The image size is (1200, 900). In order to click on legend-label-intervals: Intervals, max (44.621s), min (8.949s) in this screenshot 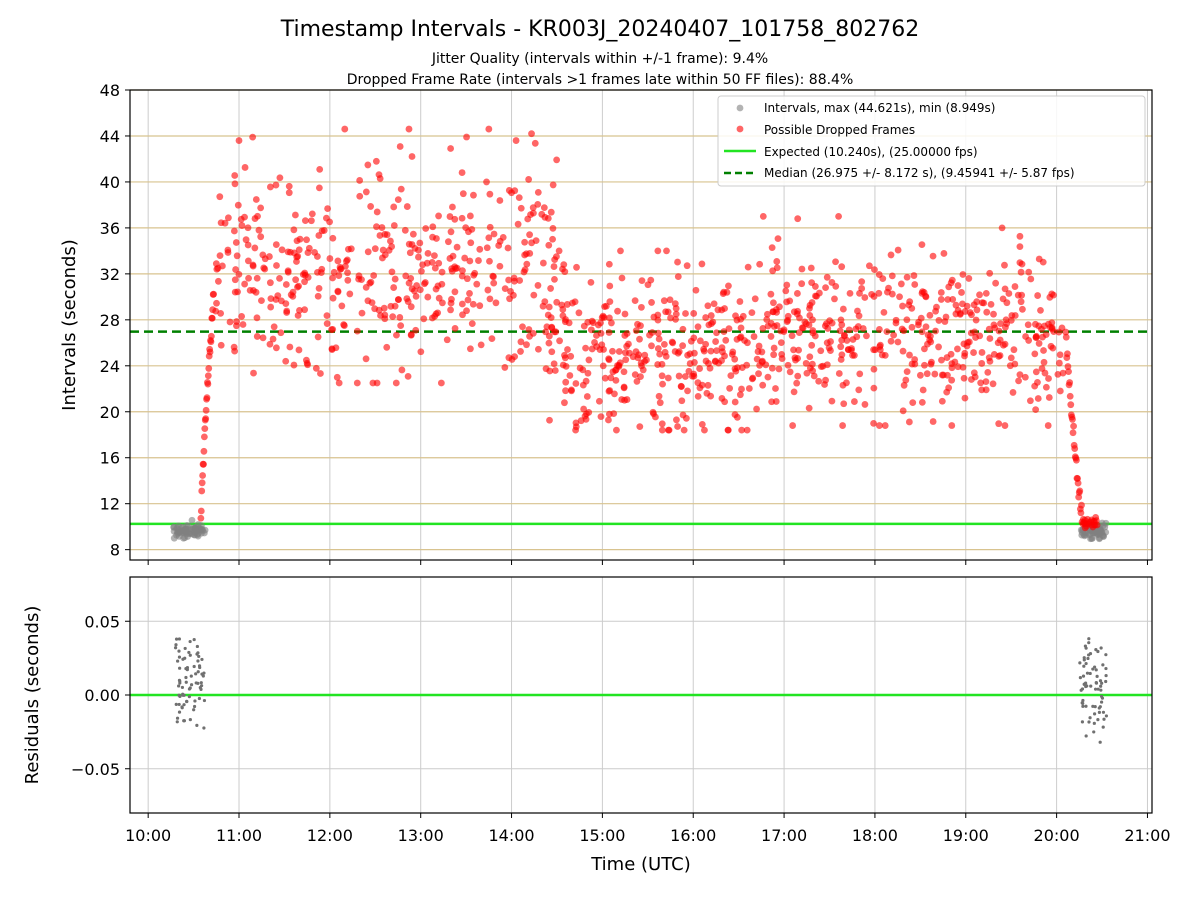, I will do `click(879, 108)`.